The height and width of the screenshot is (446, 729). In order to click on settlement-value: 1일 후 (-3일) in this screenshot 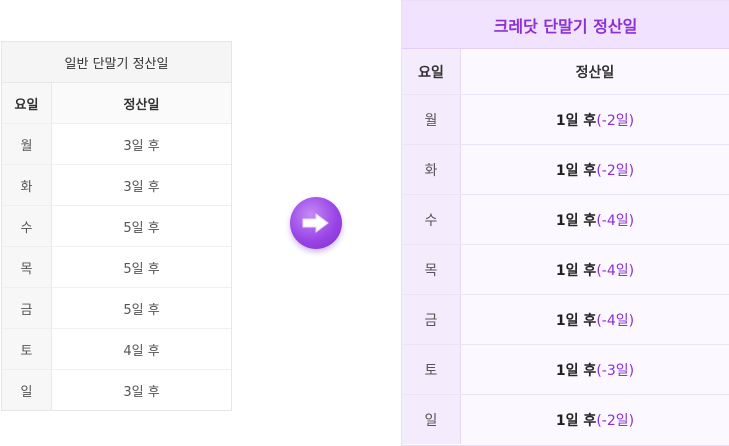, I will do `click(595, 369)`.